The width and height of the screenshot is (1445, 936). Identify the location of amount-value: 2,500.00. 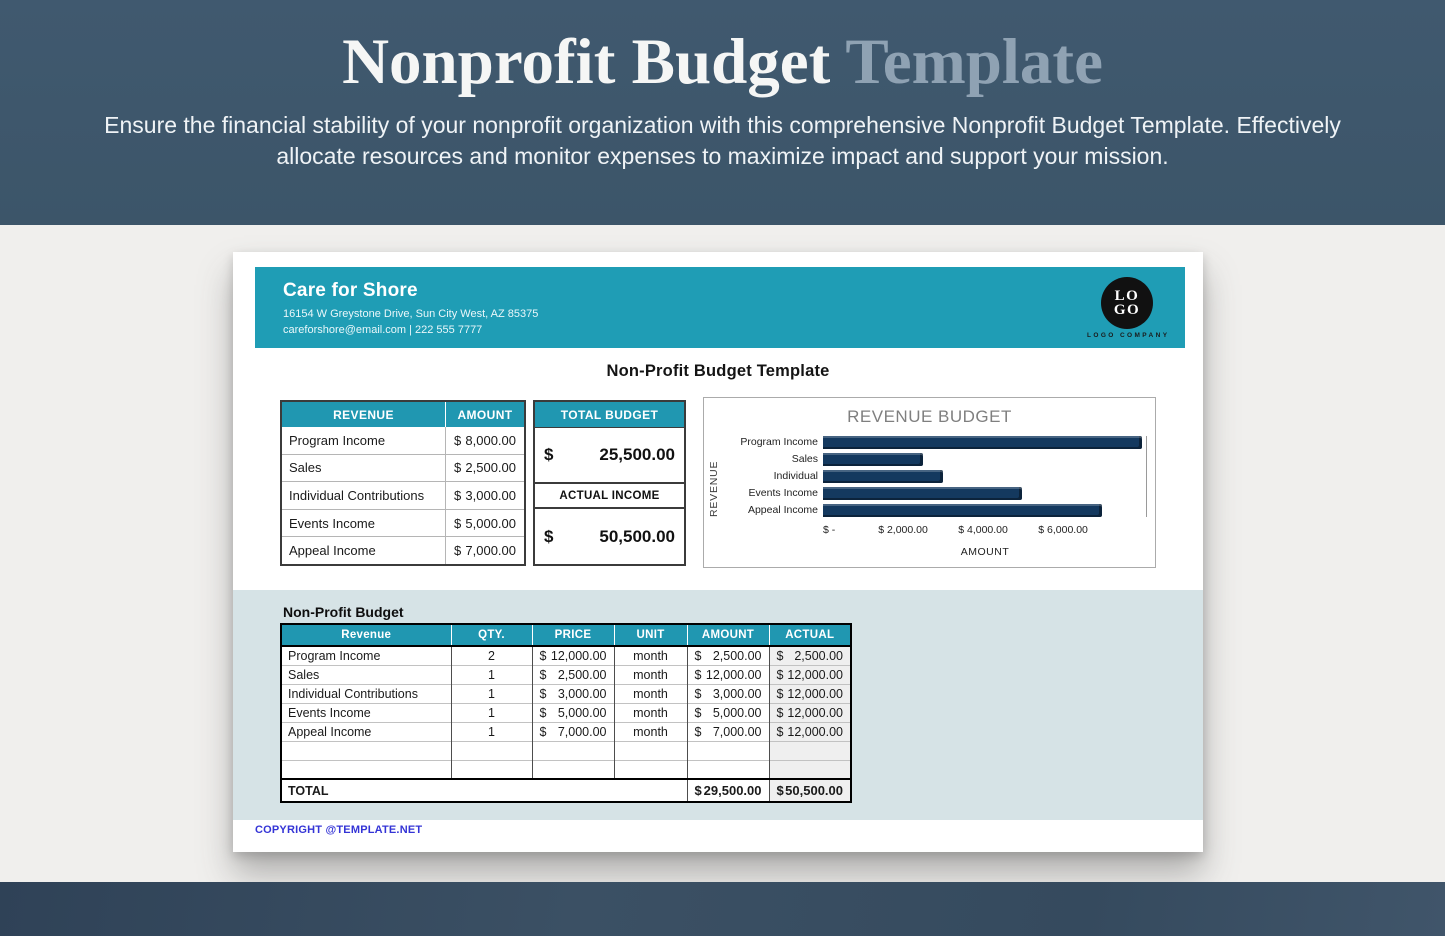
(737, 655).